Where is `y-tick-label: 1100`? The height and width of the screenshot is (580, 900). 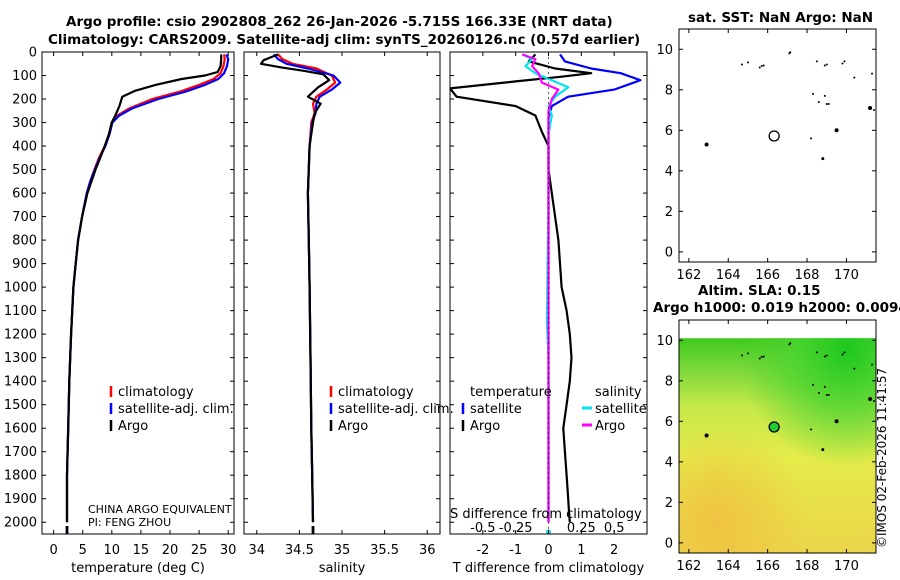 y-tick-label: 1100 is located at coordinates (20, 311).